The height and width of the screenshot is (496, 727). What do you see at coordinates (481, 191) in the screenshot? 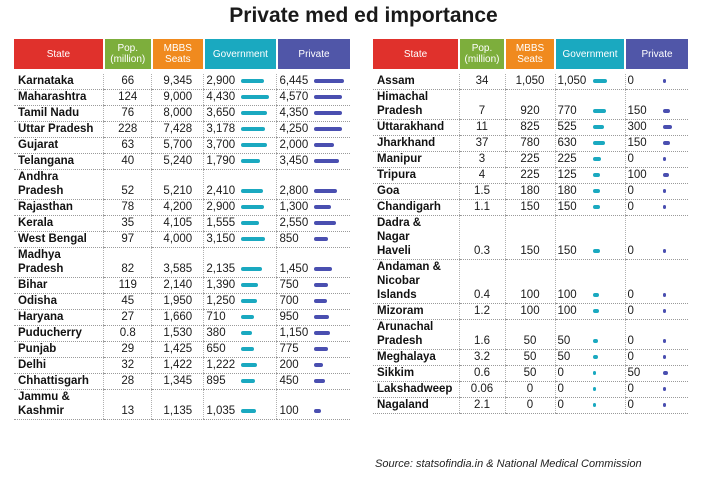
I see `pop-cell: 1.5` at bounding box center [481, 191].